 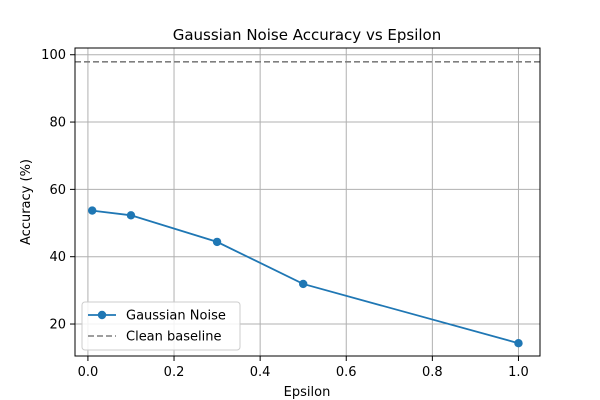 What do you see at coordinates (174, 372) in the screenshot?
I see `x-tick-label: 0.2` at bounding box center [174, 372].